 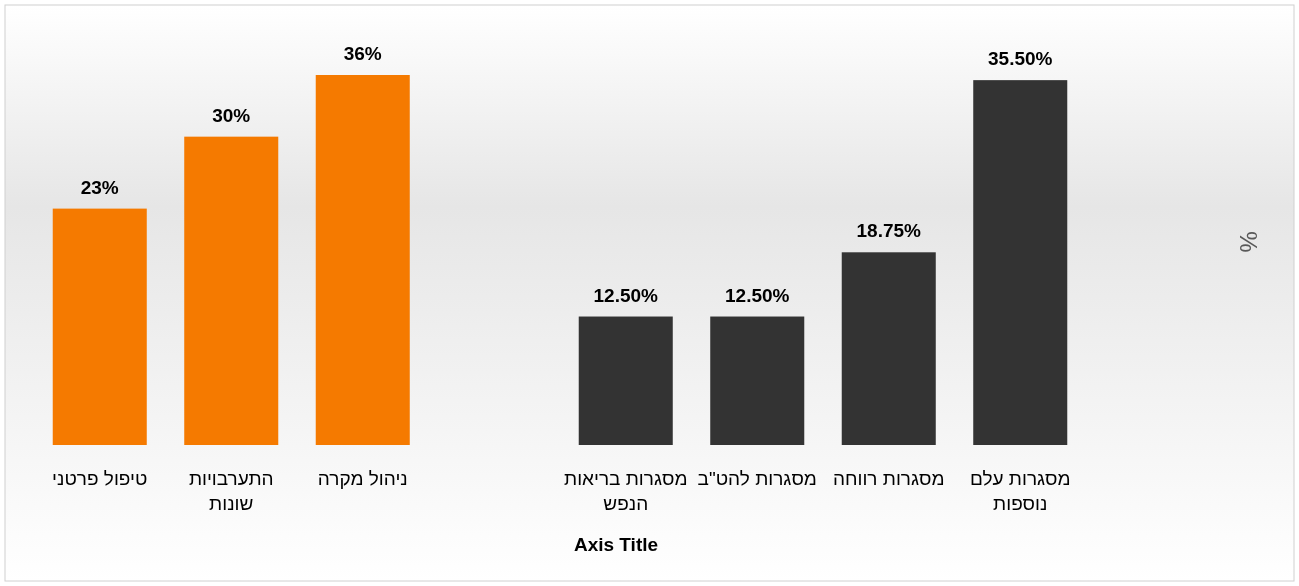 I want to click on x-tick-label: טיפול פרטני, so click(x=100, y=478).